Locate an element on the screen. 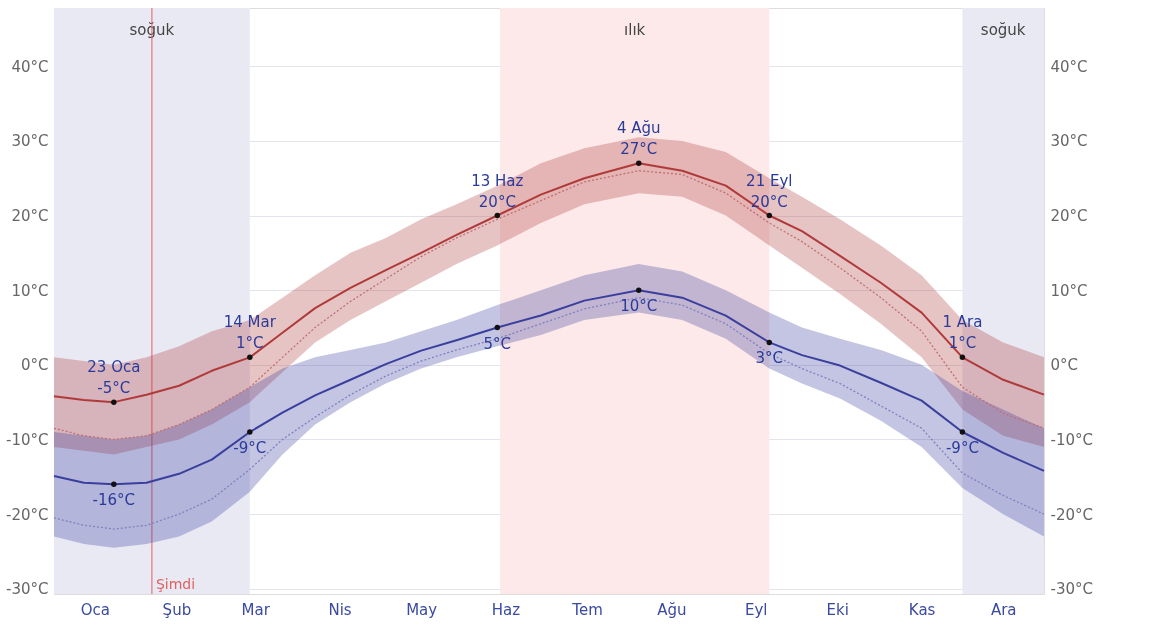 The image size is (1150, 624). x-tick-label: Nis is located at coordinates (340, 609).